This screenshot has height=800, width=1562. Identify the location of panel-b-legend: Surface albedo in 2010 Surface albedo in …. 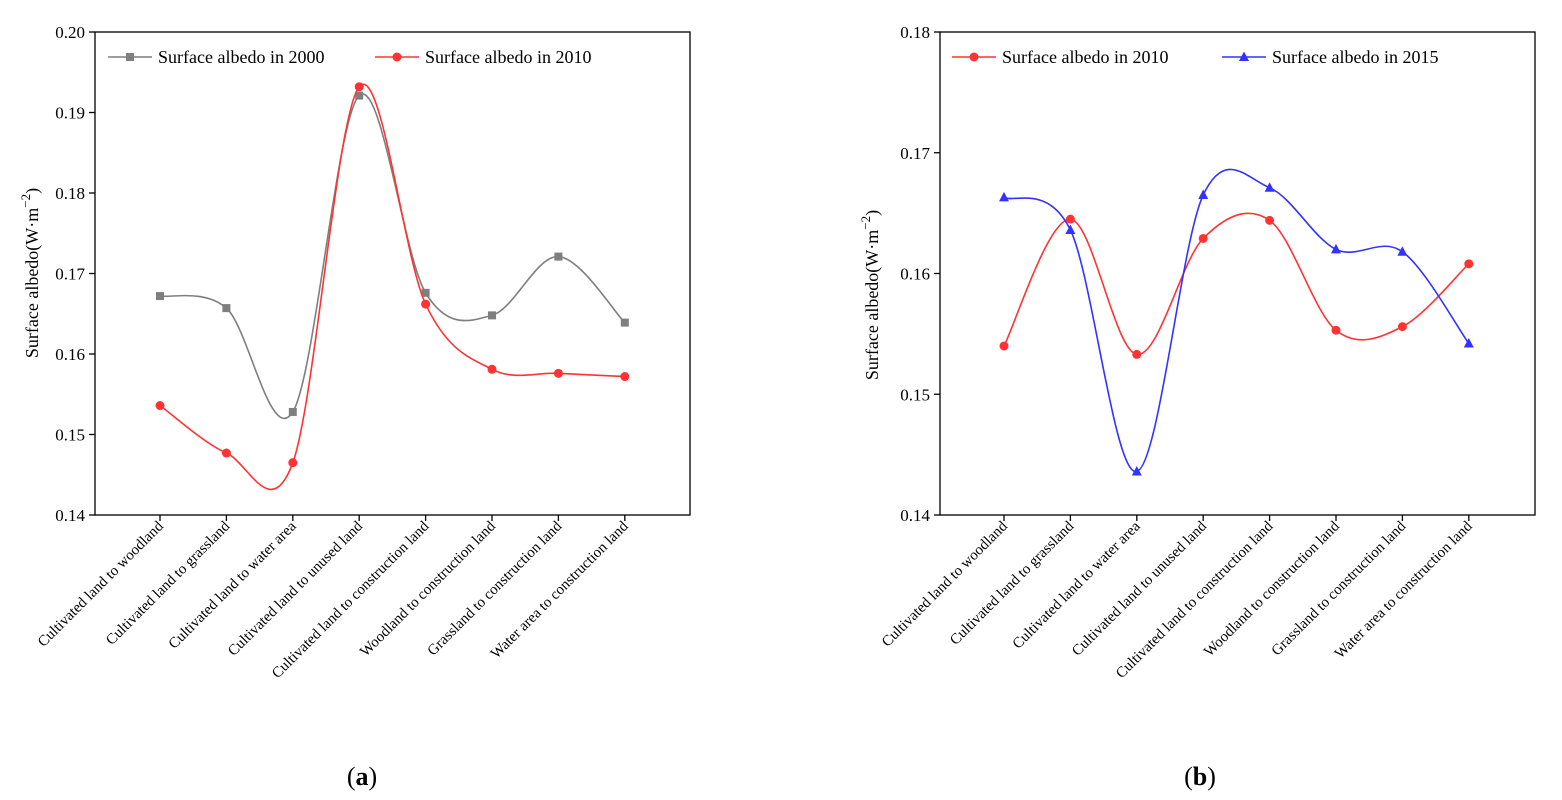
(1195, 57).